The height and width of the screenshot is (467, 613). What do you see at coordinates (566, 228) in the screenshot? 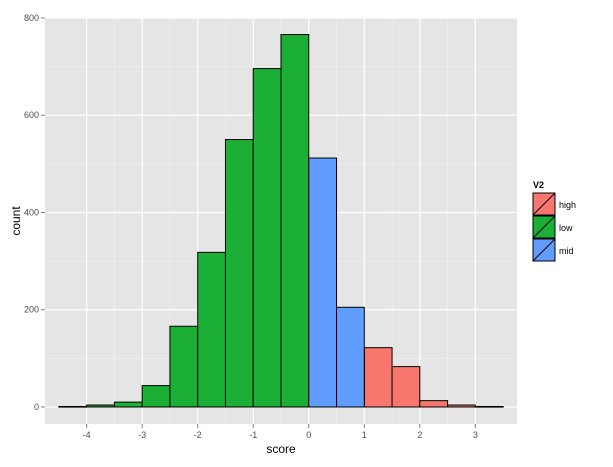
I see `legend-label-low: low` at bounding box center [566, 228].